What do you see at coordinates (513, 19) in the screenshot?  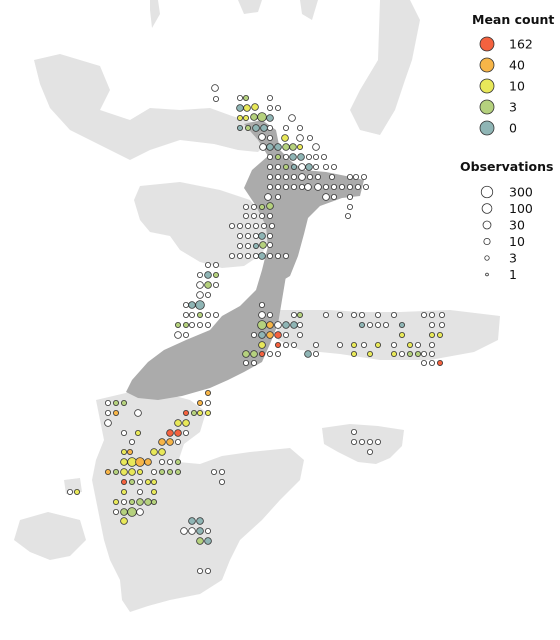 I see `legend-colour-title: Mean count` at bounding box center [513, 19].